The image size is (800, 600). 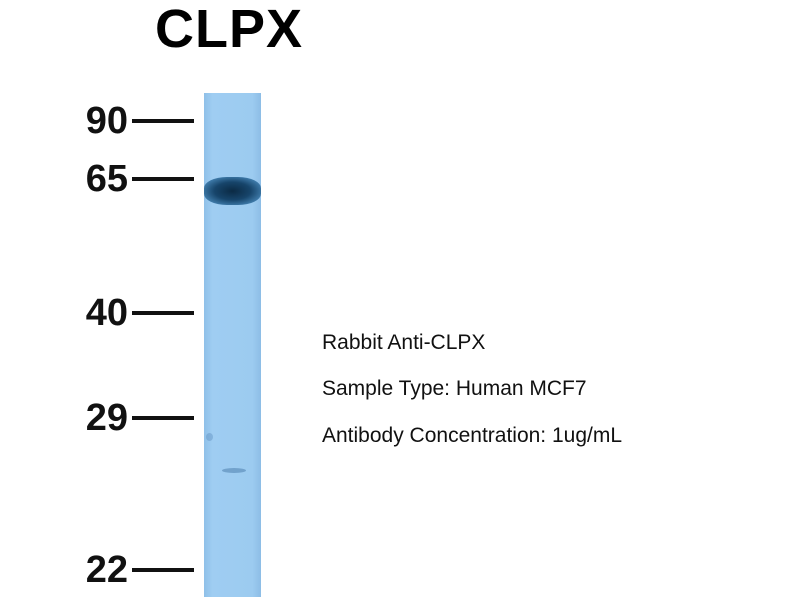 I want to click on marker-90: 90, so click(x=100, y=121).